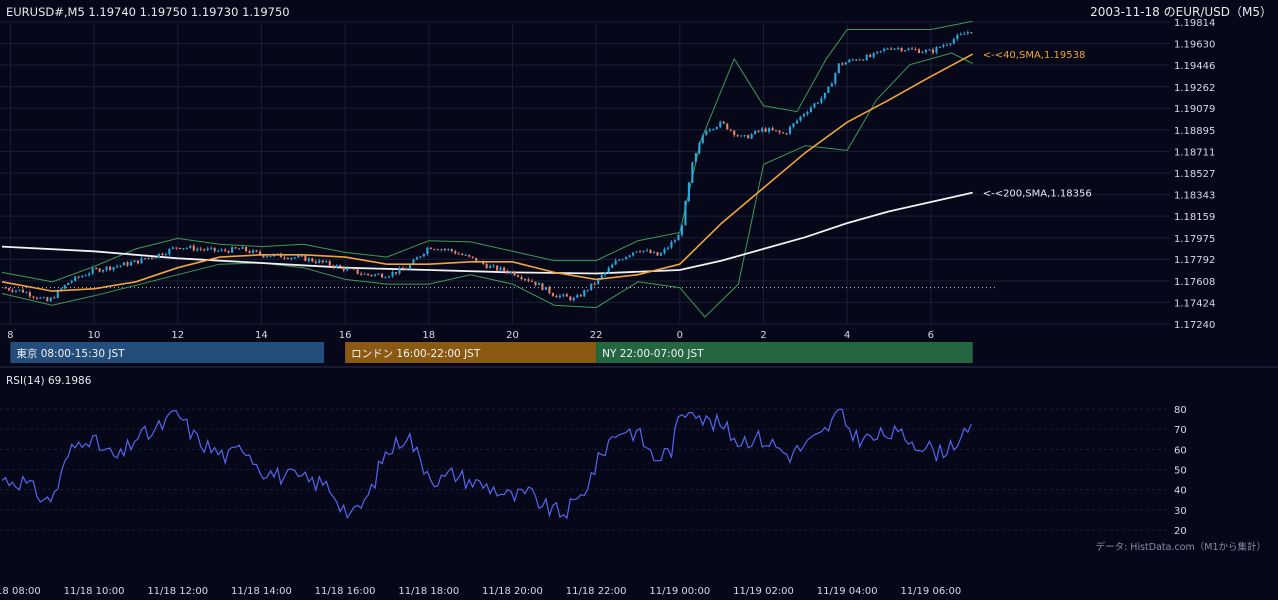  I want to click on rsi-tick-label: 30, so click(1180, 511).